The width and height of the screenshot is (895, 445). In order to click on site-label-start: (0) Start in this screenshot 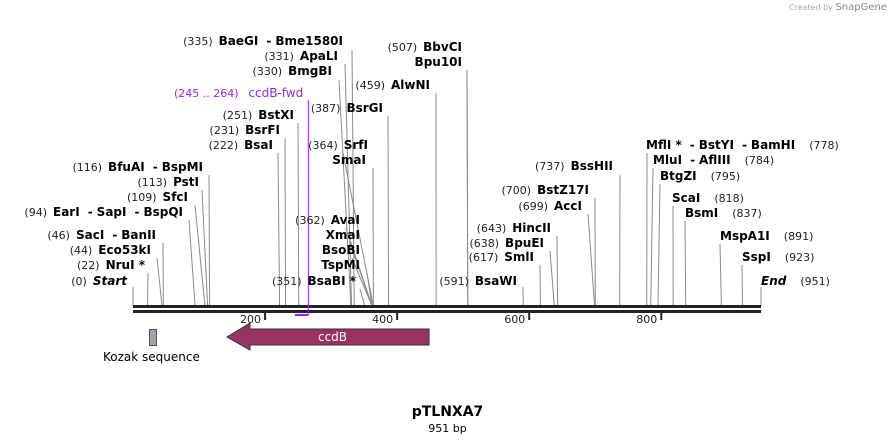, I will do `click(99, 281)`.